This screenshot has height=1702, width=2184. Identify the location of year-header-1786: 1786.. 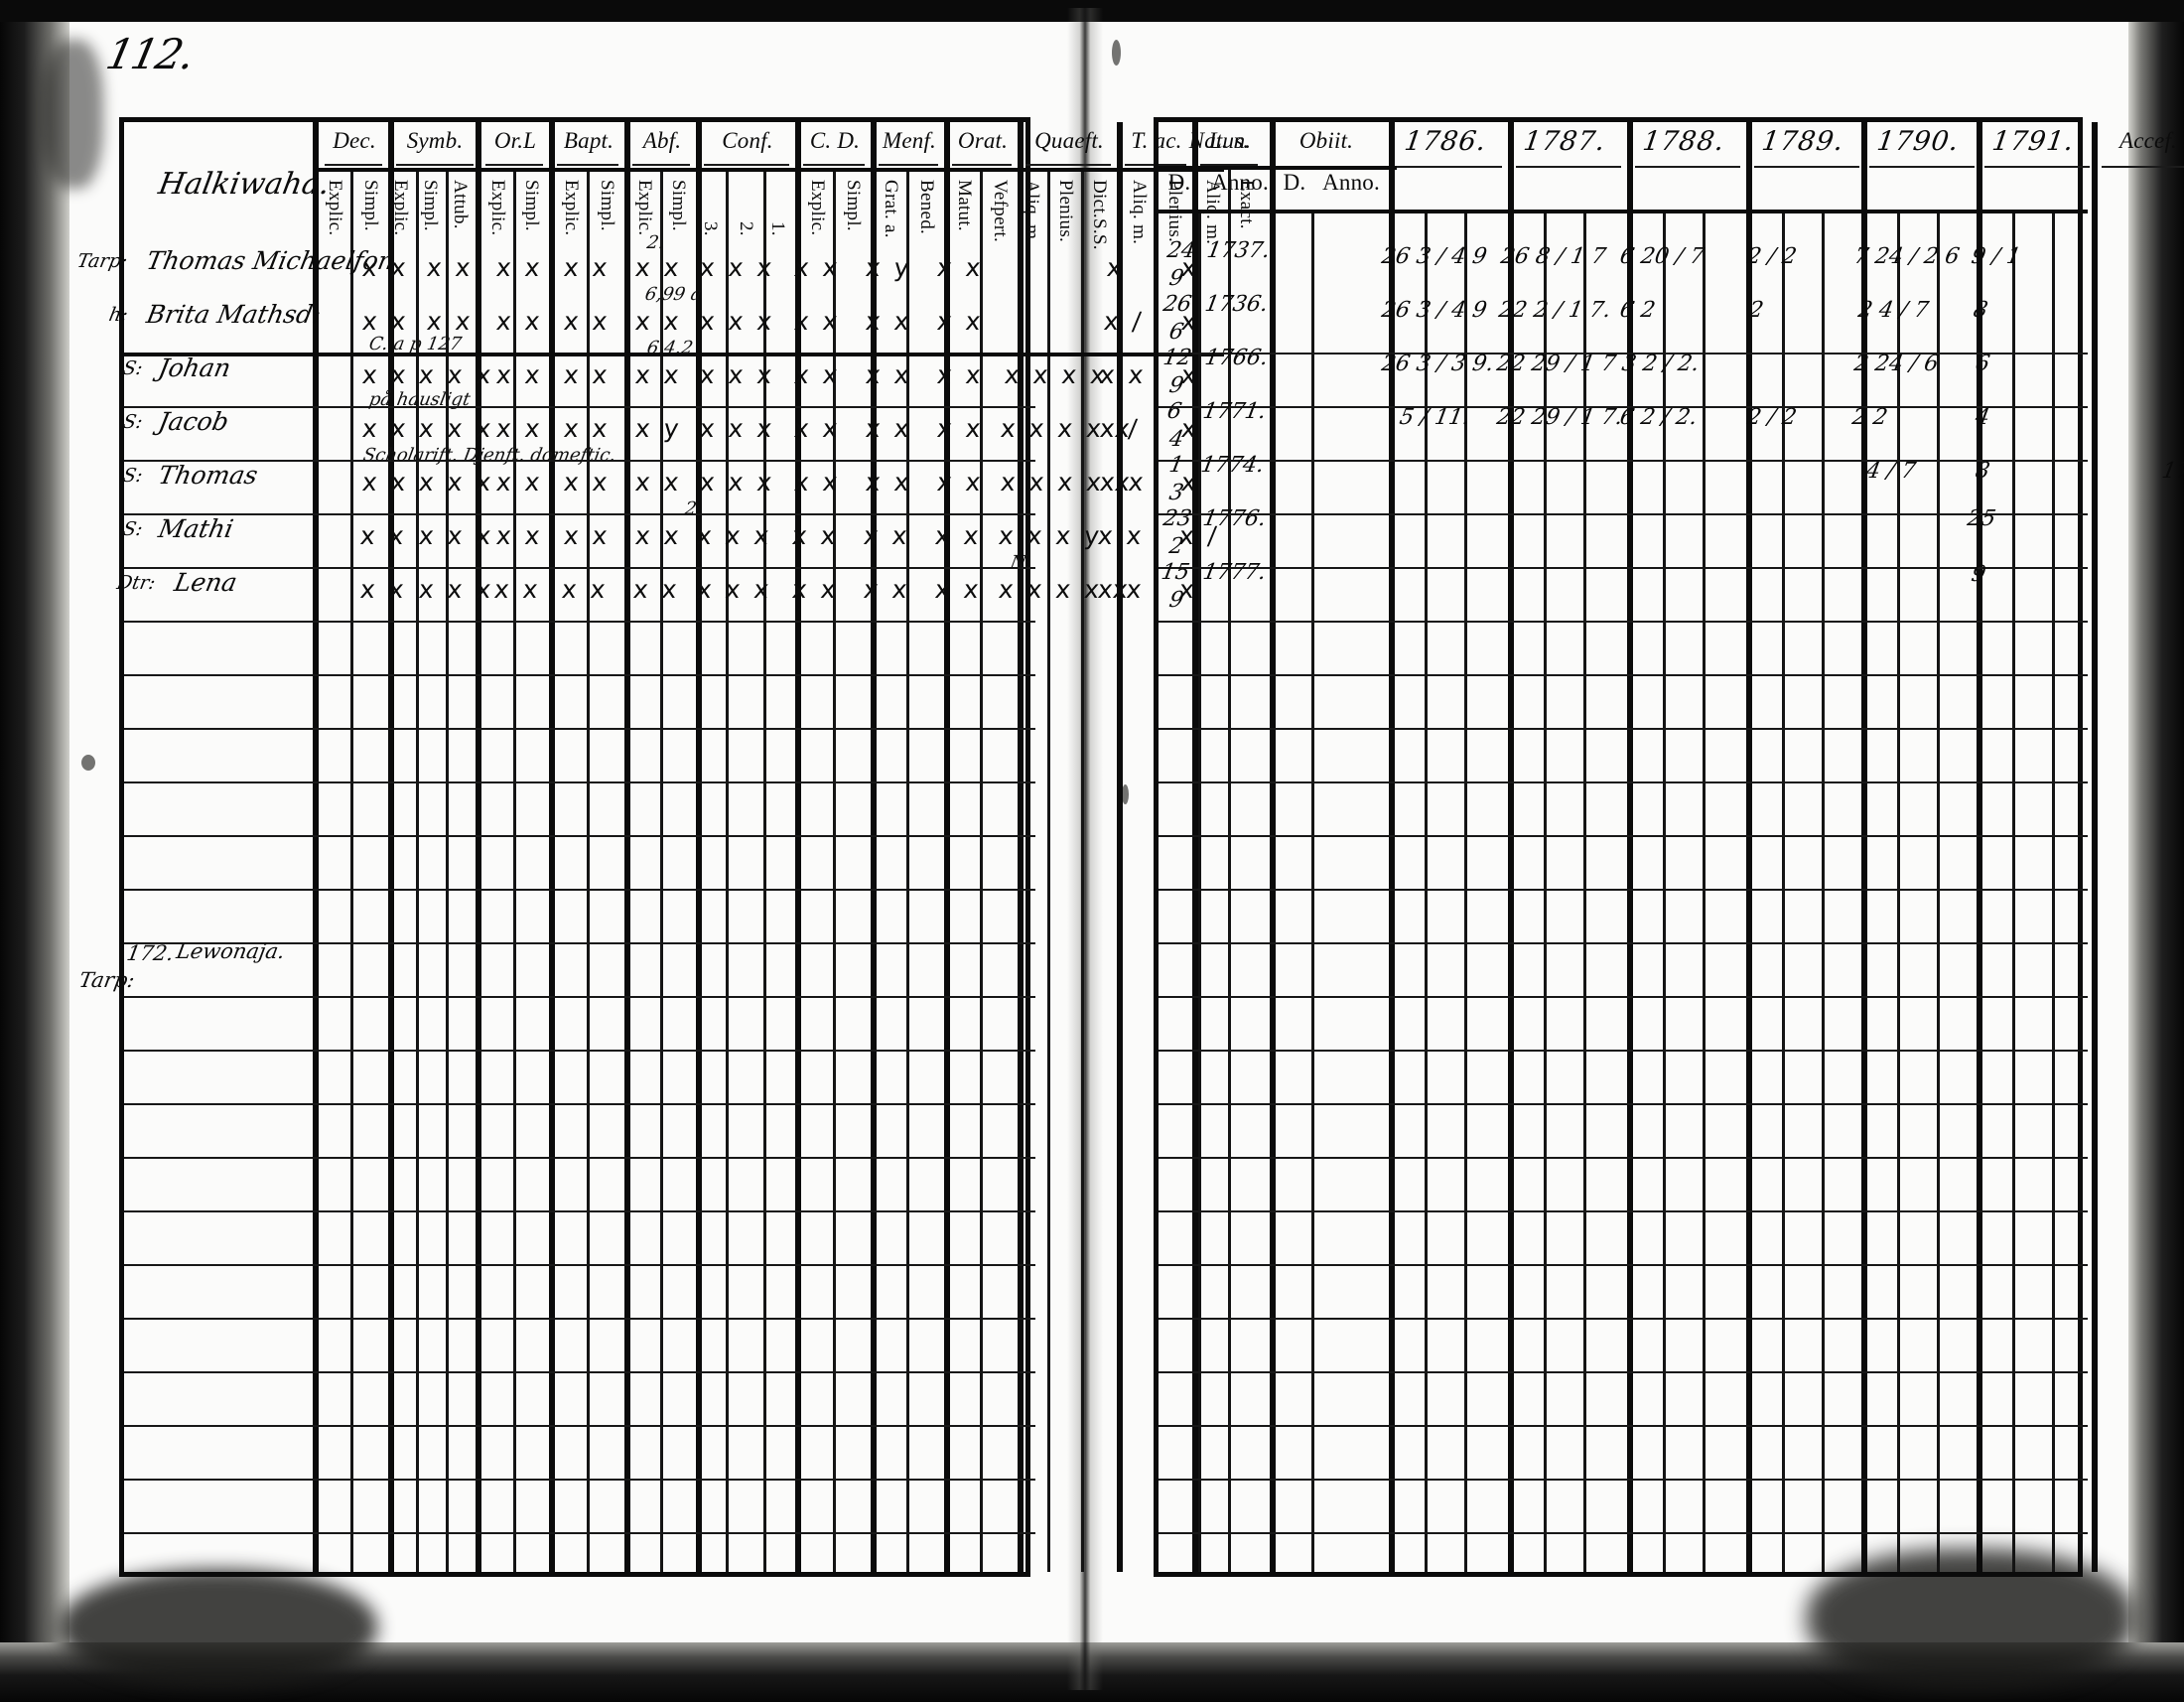
(1445, 141).